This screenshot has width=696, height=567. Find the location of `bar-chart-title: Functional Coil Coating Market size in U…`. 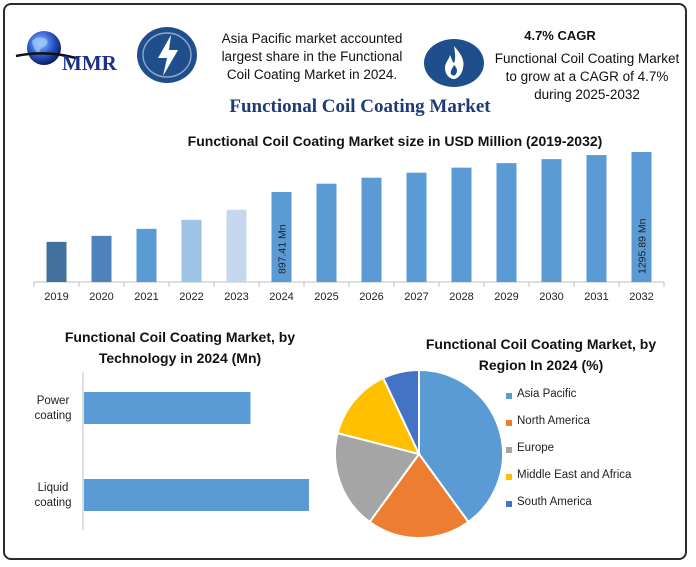

bar-chart-title: Functional Coil Coating Market size in U… is located at coordinates (395, 141).